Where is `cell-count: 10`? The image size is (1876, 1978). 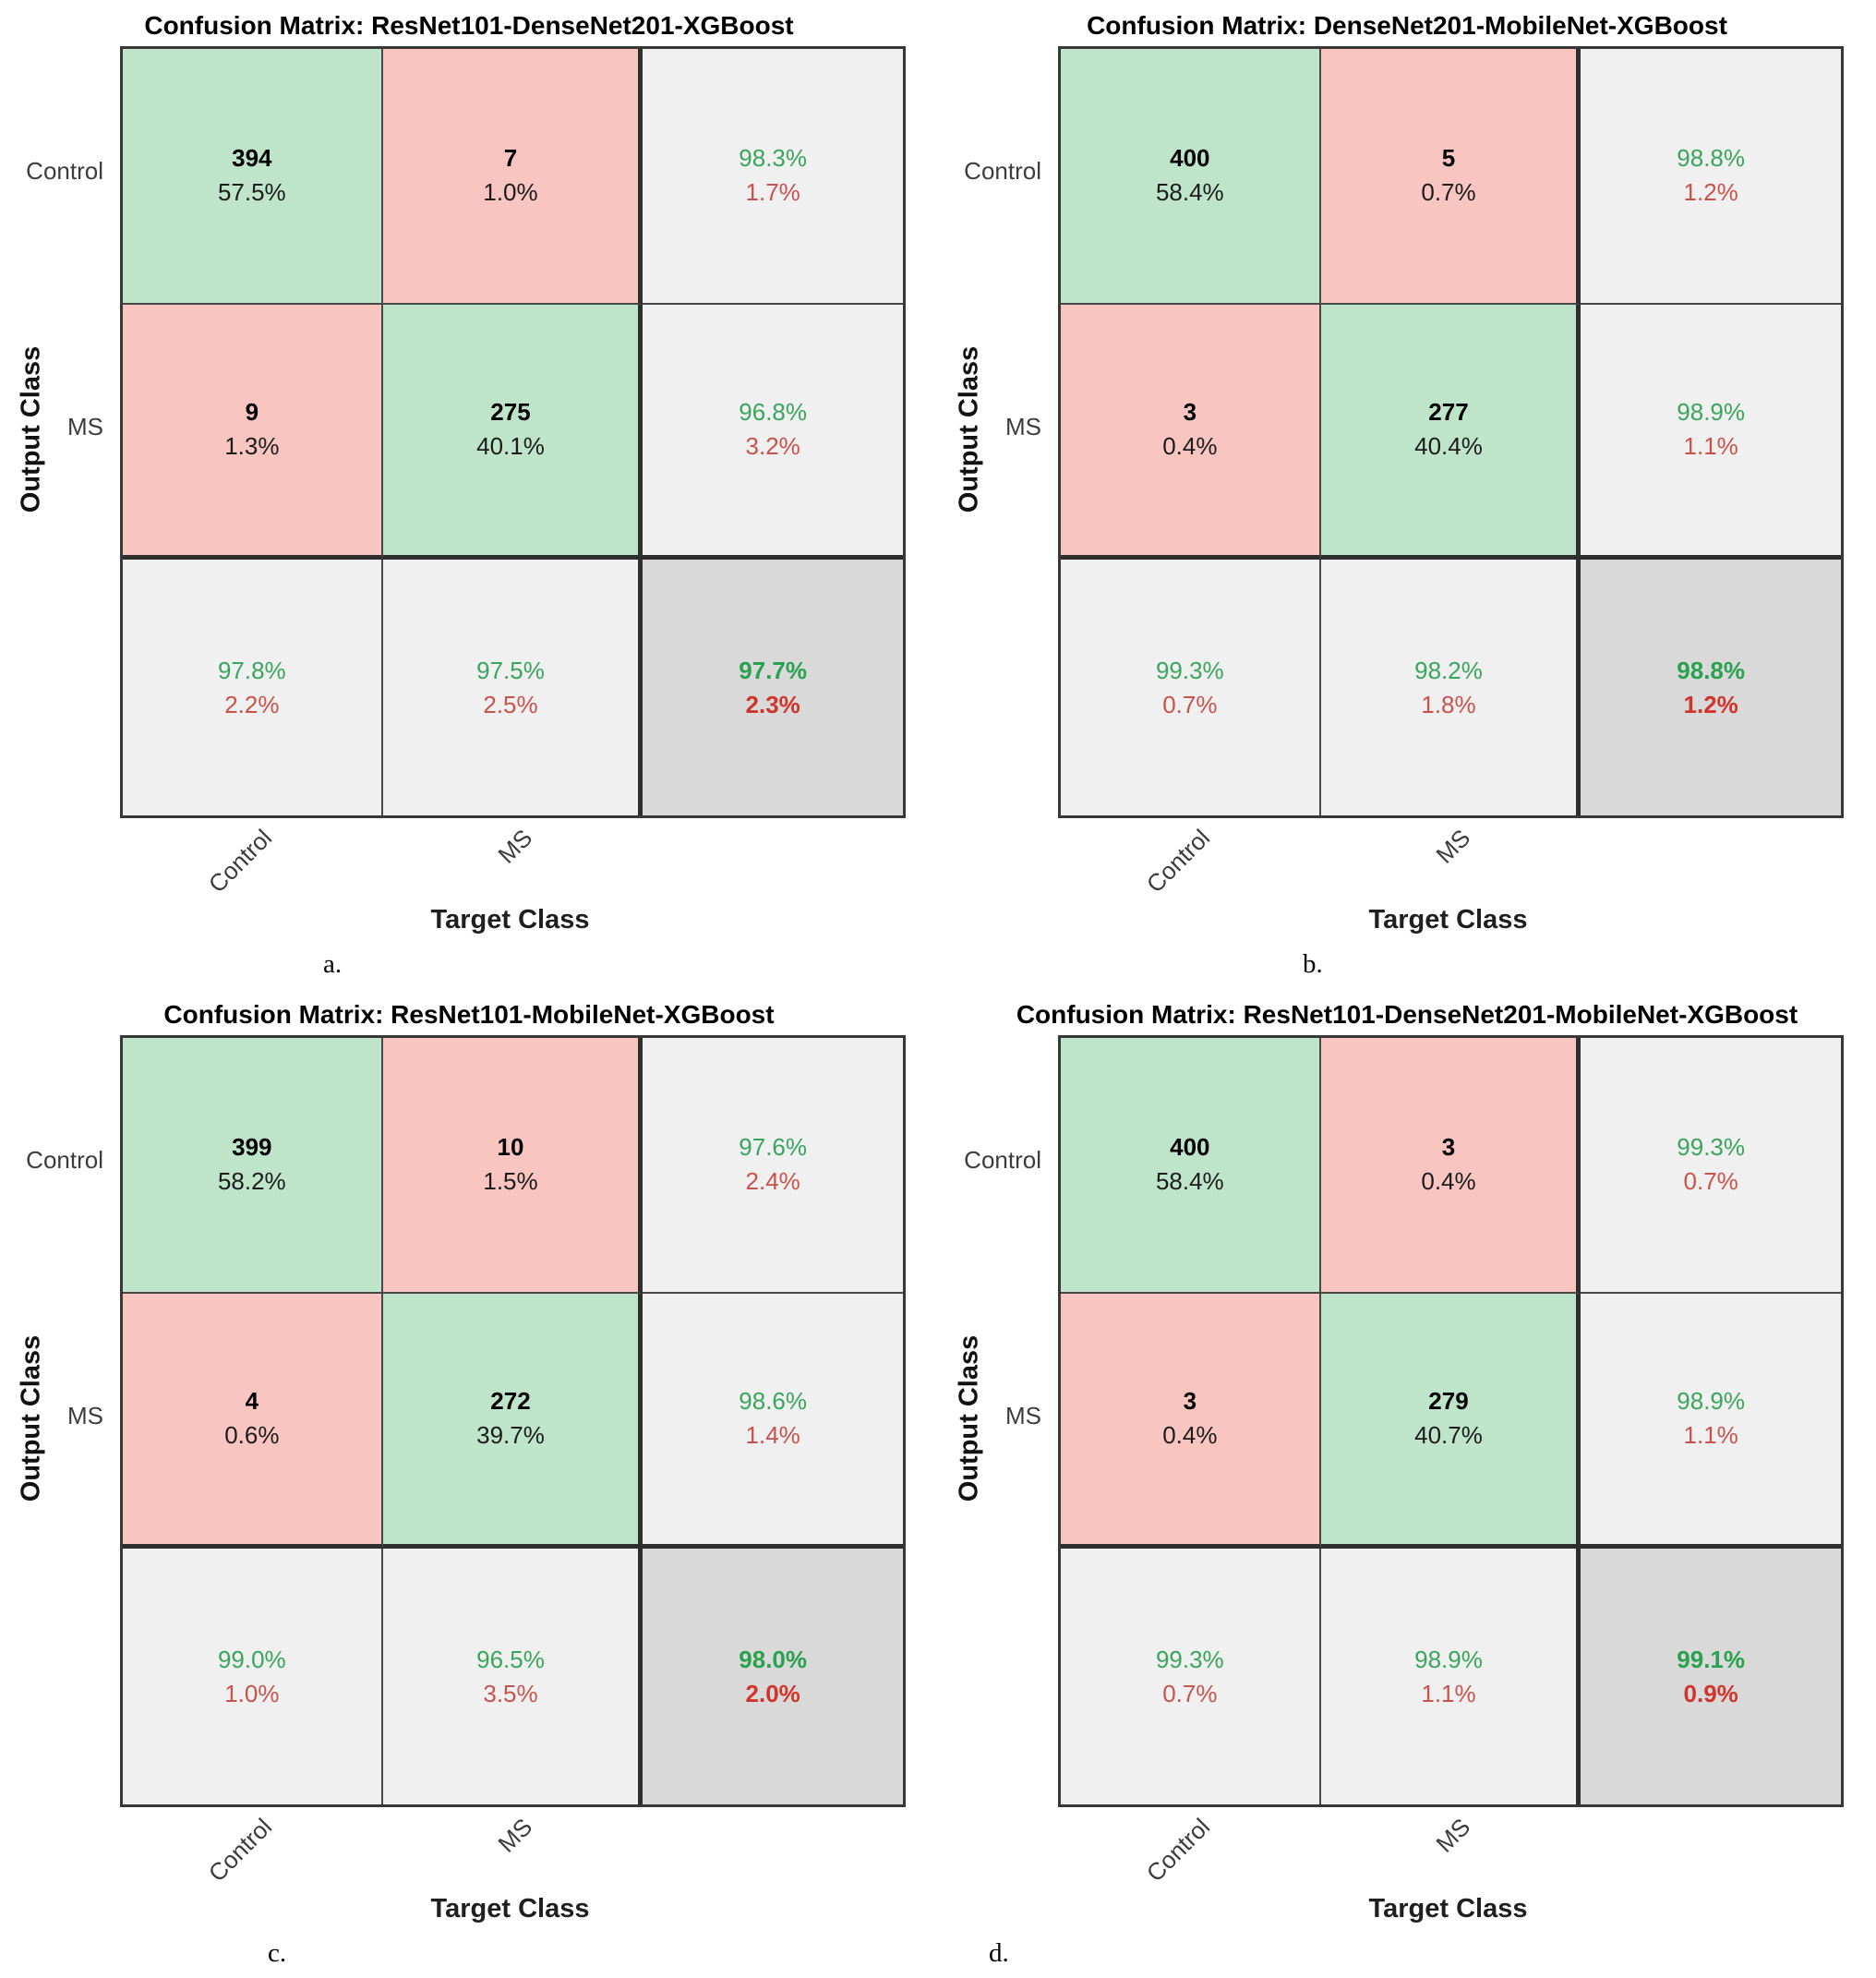 cell-count: 10 is located at coordinates (510, 1148).